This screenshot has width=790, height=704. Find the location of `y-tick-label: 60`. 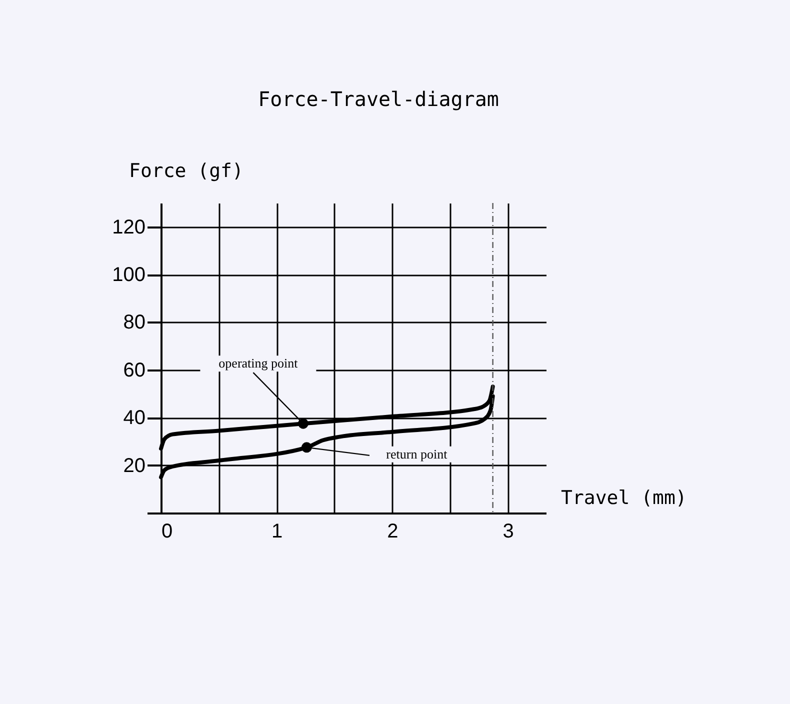

y-tick-label: 60 is located at coordinates (134, 370).